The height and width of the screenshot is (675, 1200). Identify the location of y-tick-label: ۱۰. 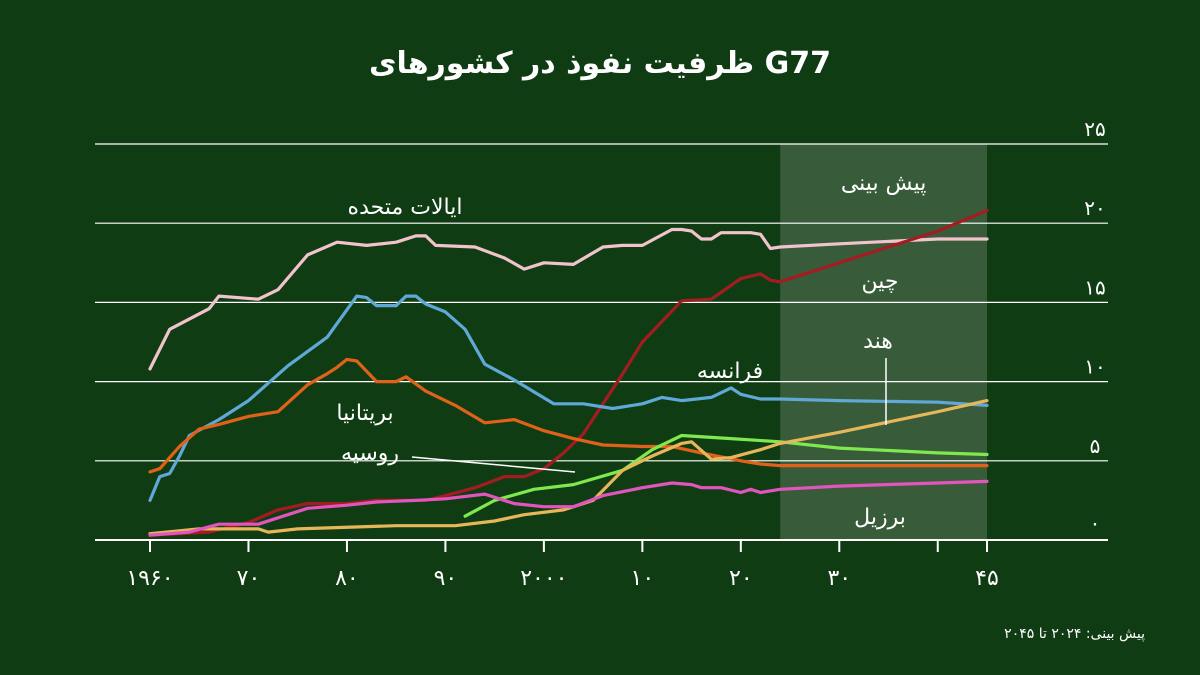
(1094, 367).